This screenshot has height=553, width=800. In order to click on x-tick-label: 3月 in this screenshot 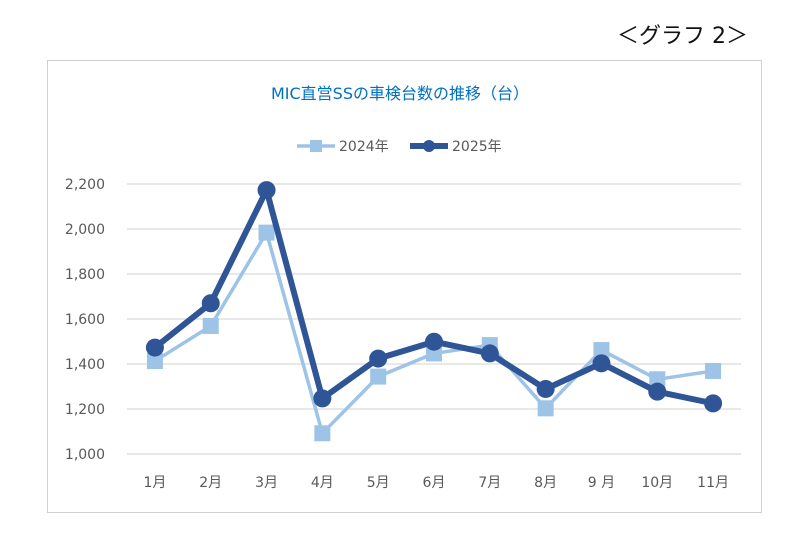, I will do `click(266, 483)`.